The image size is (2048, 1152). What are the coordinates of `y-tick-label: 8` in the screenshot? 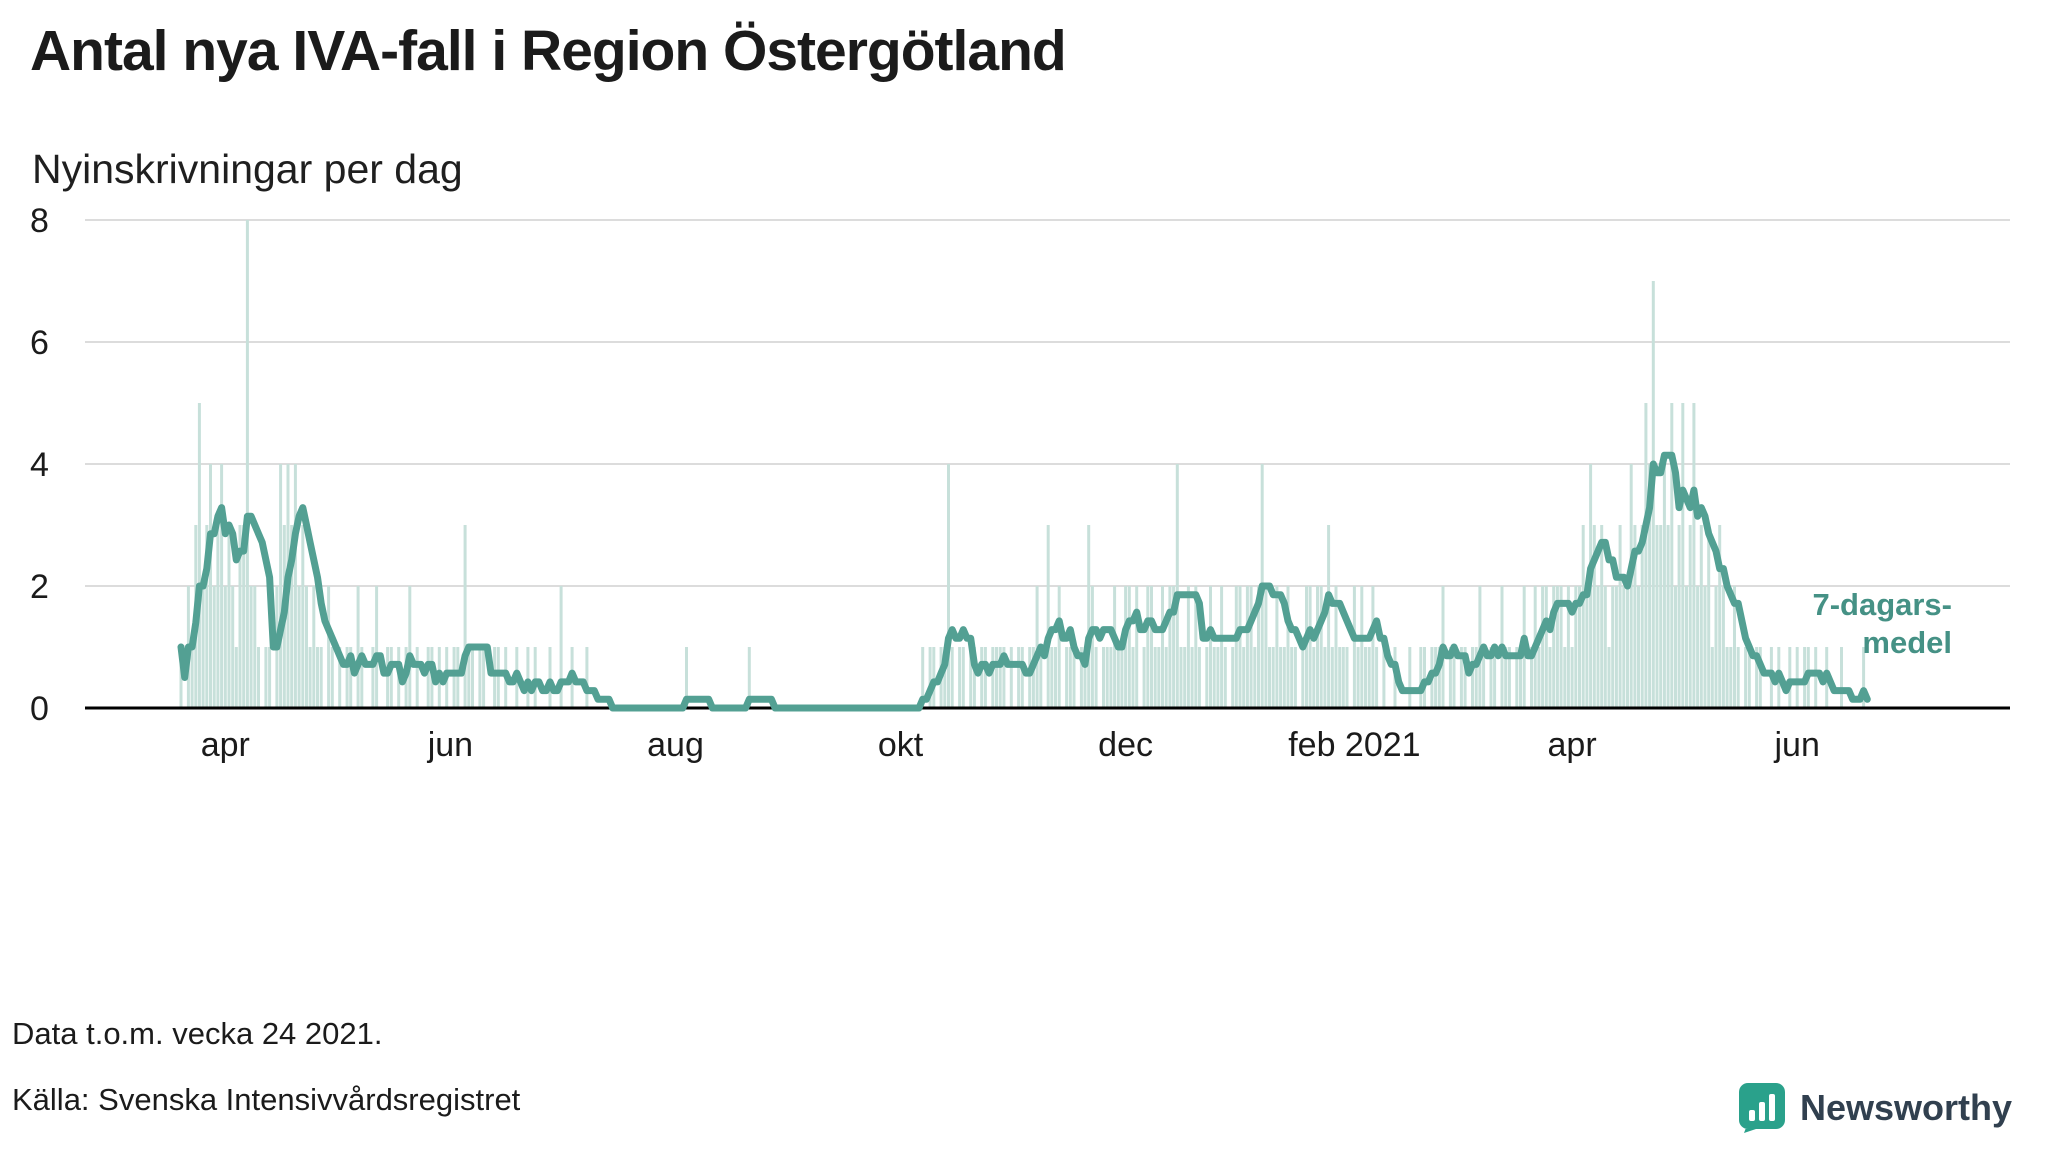 It's located at (39, 221).